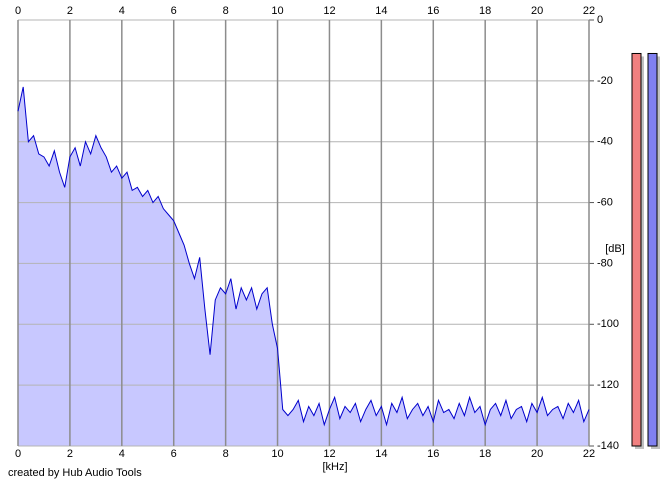 The width and height of the screenshot is (672, 486). Describe the element at coordinates (605, 263) in the screenshot. I see `y-tick-label: -80` at that location.